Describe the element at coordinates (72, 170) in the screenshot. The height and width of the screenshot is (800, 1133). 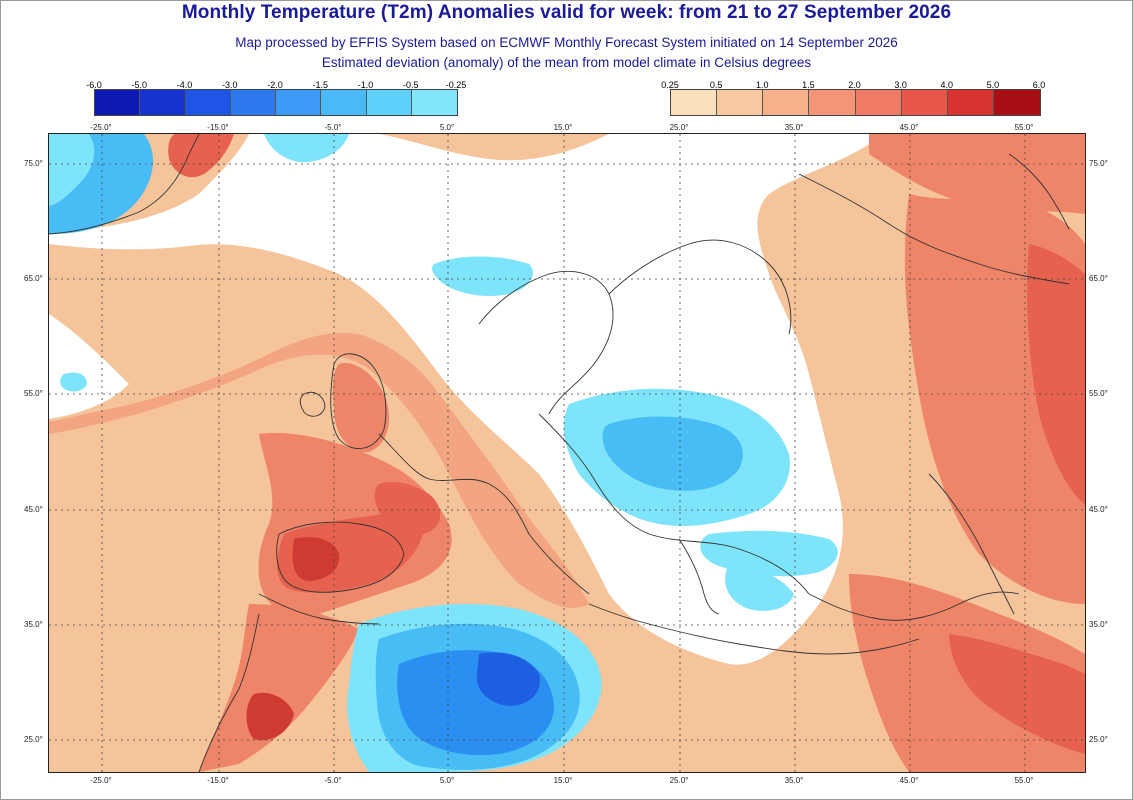
I see `cool-area-greenland-edge` at that location.